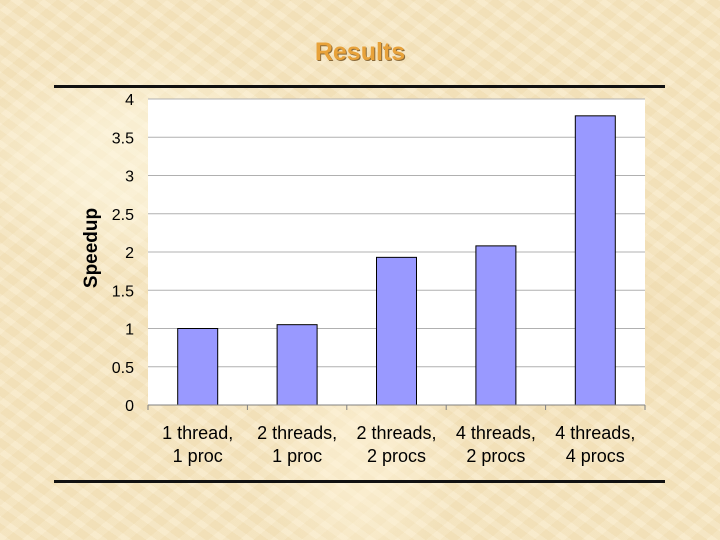 The height and width of the screenshot is (540, 720). I want to click on y-tick-label: 0.5, so click(123, 368).